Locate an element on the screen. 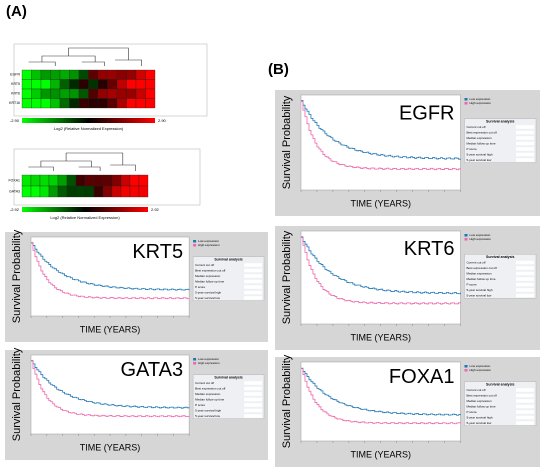 The height and width of the screenshot is (471, 550). heatmap-row-label: FOXA1 is located at coordinates (15, 180).